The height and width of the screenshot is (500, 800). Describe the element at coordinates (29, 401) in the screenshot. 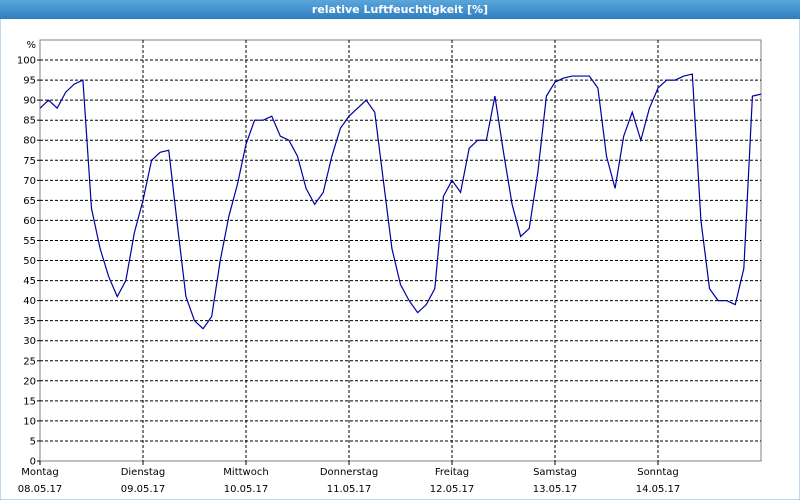

I see `y-tick-label: 15` at that location.